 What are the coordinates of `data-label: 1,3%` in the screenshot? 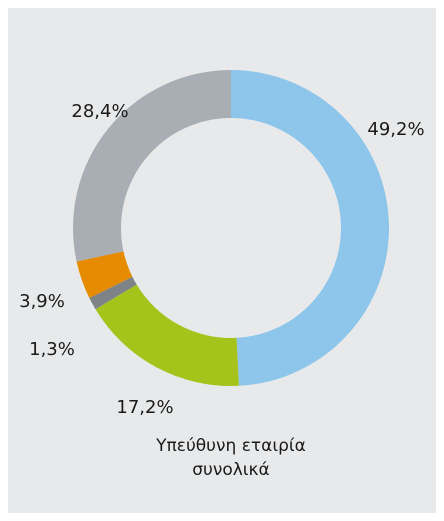 It's located at (52, 349).